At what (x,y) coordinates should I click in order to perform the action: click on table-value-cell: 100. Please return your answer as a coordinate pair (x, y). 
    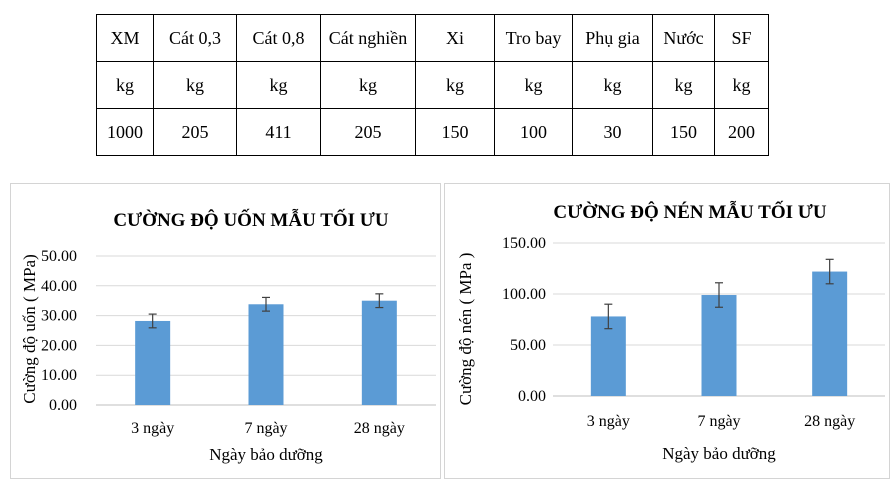
    Looking at the image, I should click on (533, 132).